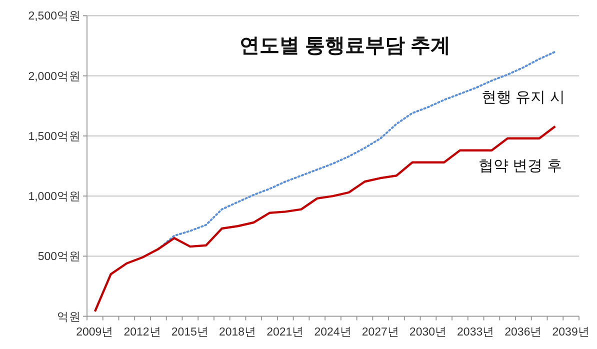 This screenshot has width=597, height=349. What do you see at coordinates (428, 332) in the screenshot?
I see `x-tick-label: 2030년` at bounding box center [428, 332].